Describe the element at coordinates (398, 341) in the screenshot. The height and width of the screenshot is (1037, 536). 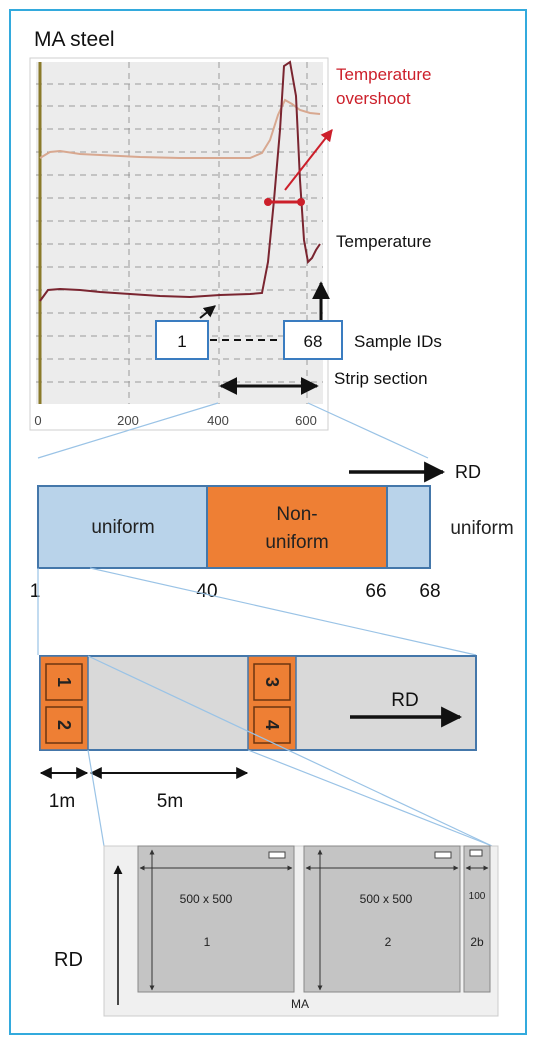
I see `sample-ids-label: Sample IDs` at that location.